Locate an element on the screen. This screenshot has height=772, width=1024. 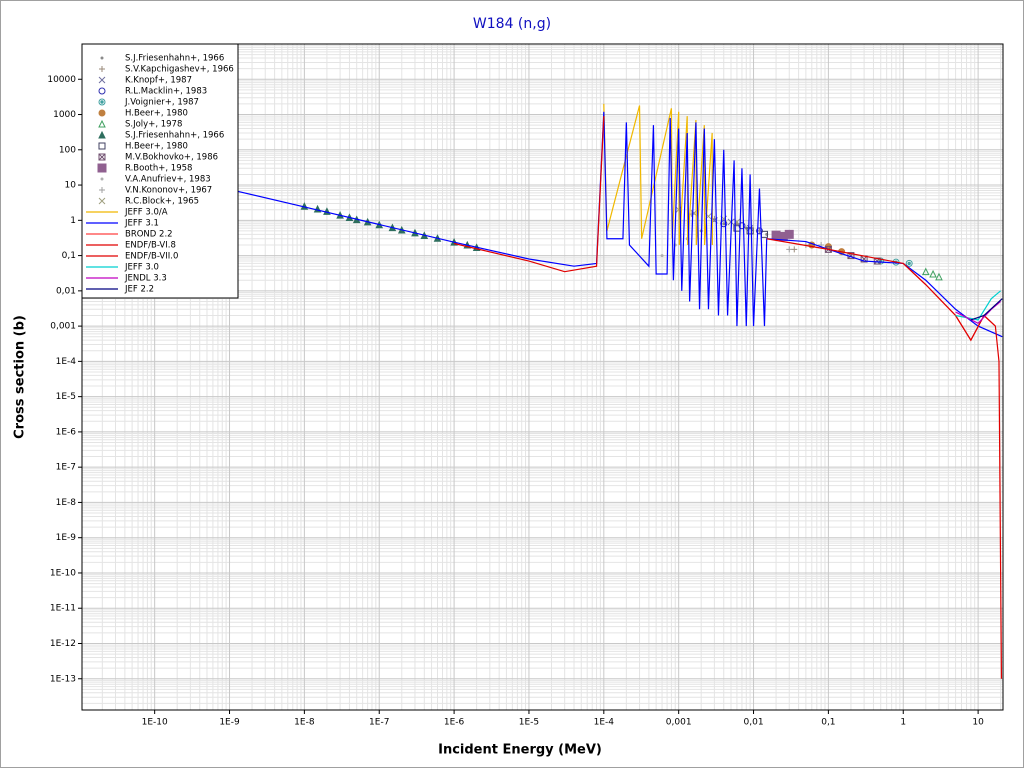
legend-label: J.Voignier+, 1987 is located at coordinates (161, 103).